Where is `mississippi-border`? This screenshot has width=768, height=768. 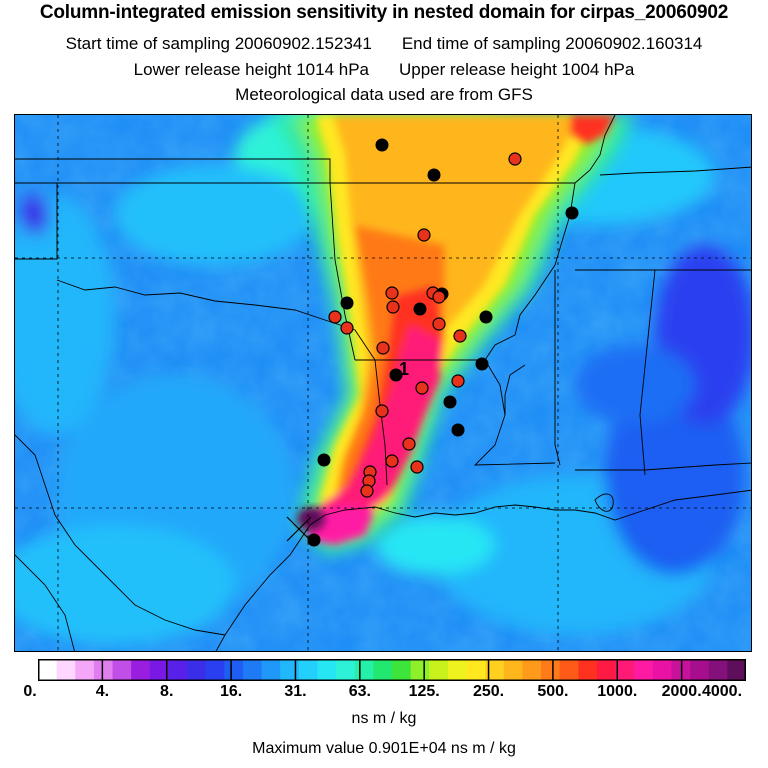
mississippi-border is located at coordinates (515, 389).